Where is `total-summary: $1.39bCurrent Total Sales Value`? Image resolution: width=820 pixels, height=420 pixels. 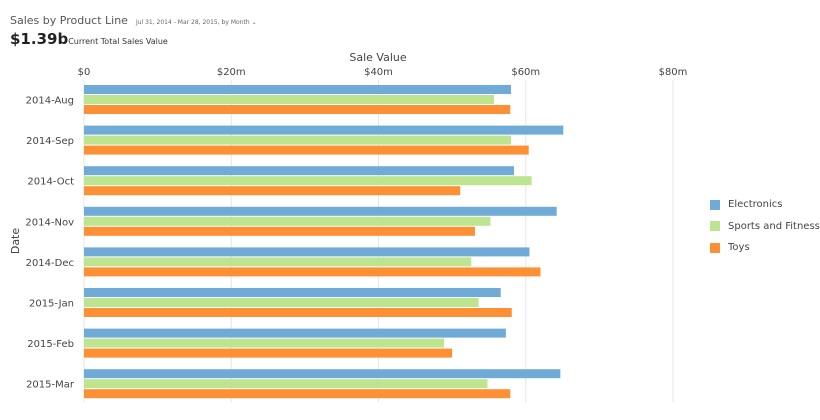 total-summary: $1.39bCurrent Total Sales Value is located at coordinates (89, 39).